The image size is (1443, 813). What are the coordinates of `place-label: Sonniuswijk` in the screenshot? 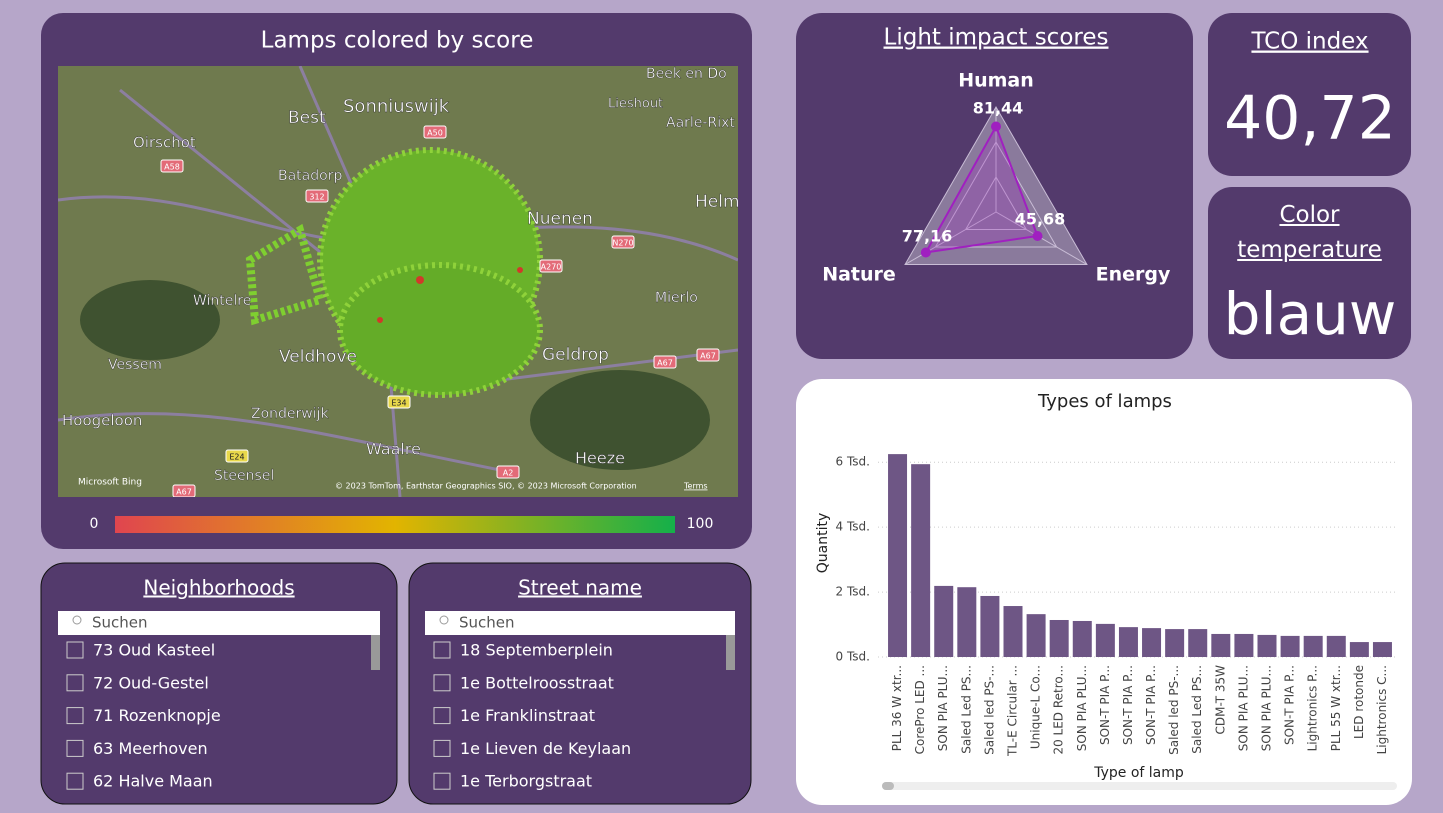 It's located at (396, 106).